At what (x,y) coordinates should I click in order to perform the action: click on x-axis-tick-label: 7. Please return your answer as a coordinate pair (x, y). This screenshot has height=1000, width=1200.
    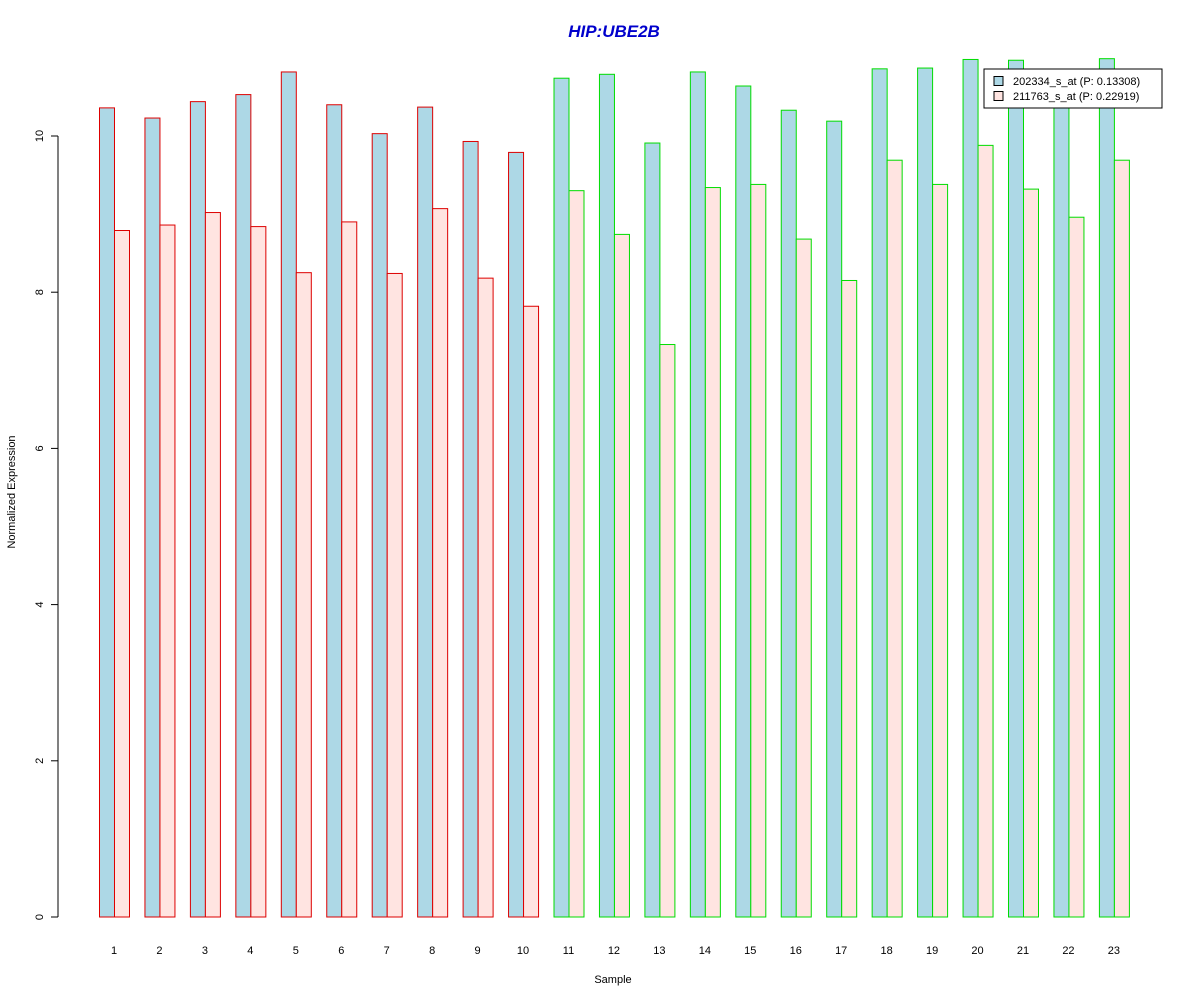
    Looking at the image, I should click on (387, 951).